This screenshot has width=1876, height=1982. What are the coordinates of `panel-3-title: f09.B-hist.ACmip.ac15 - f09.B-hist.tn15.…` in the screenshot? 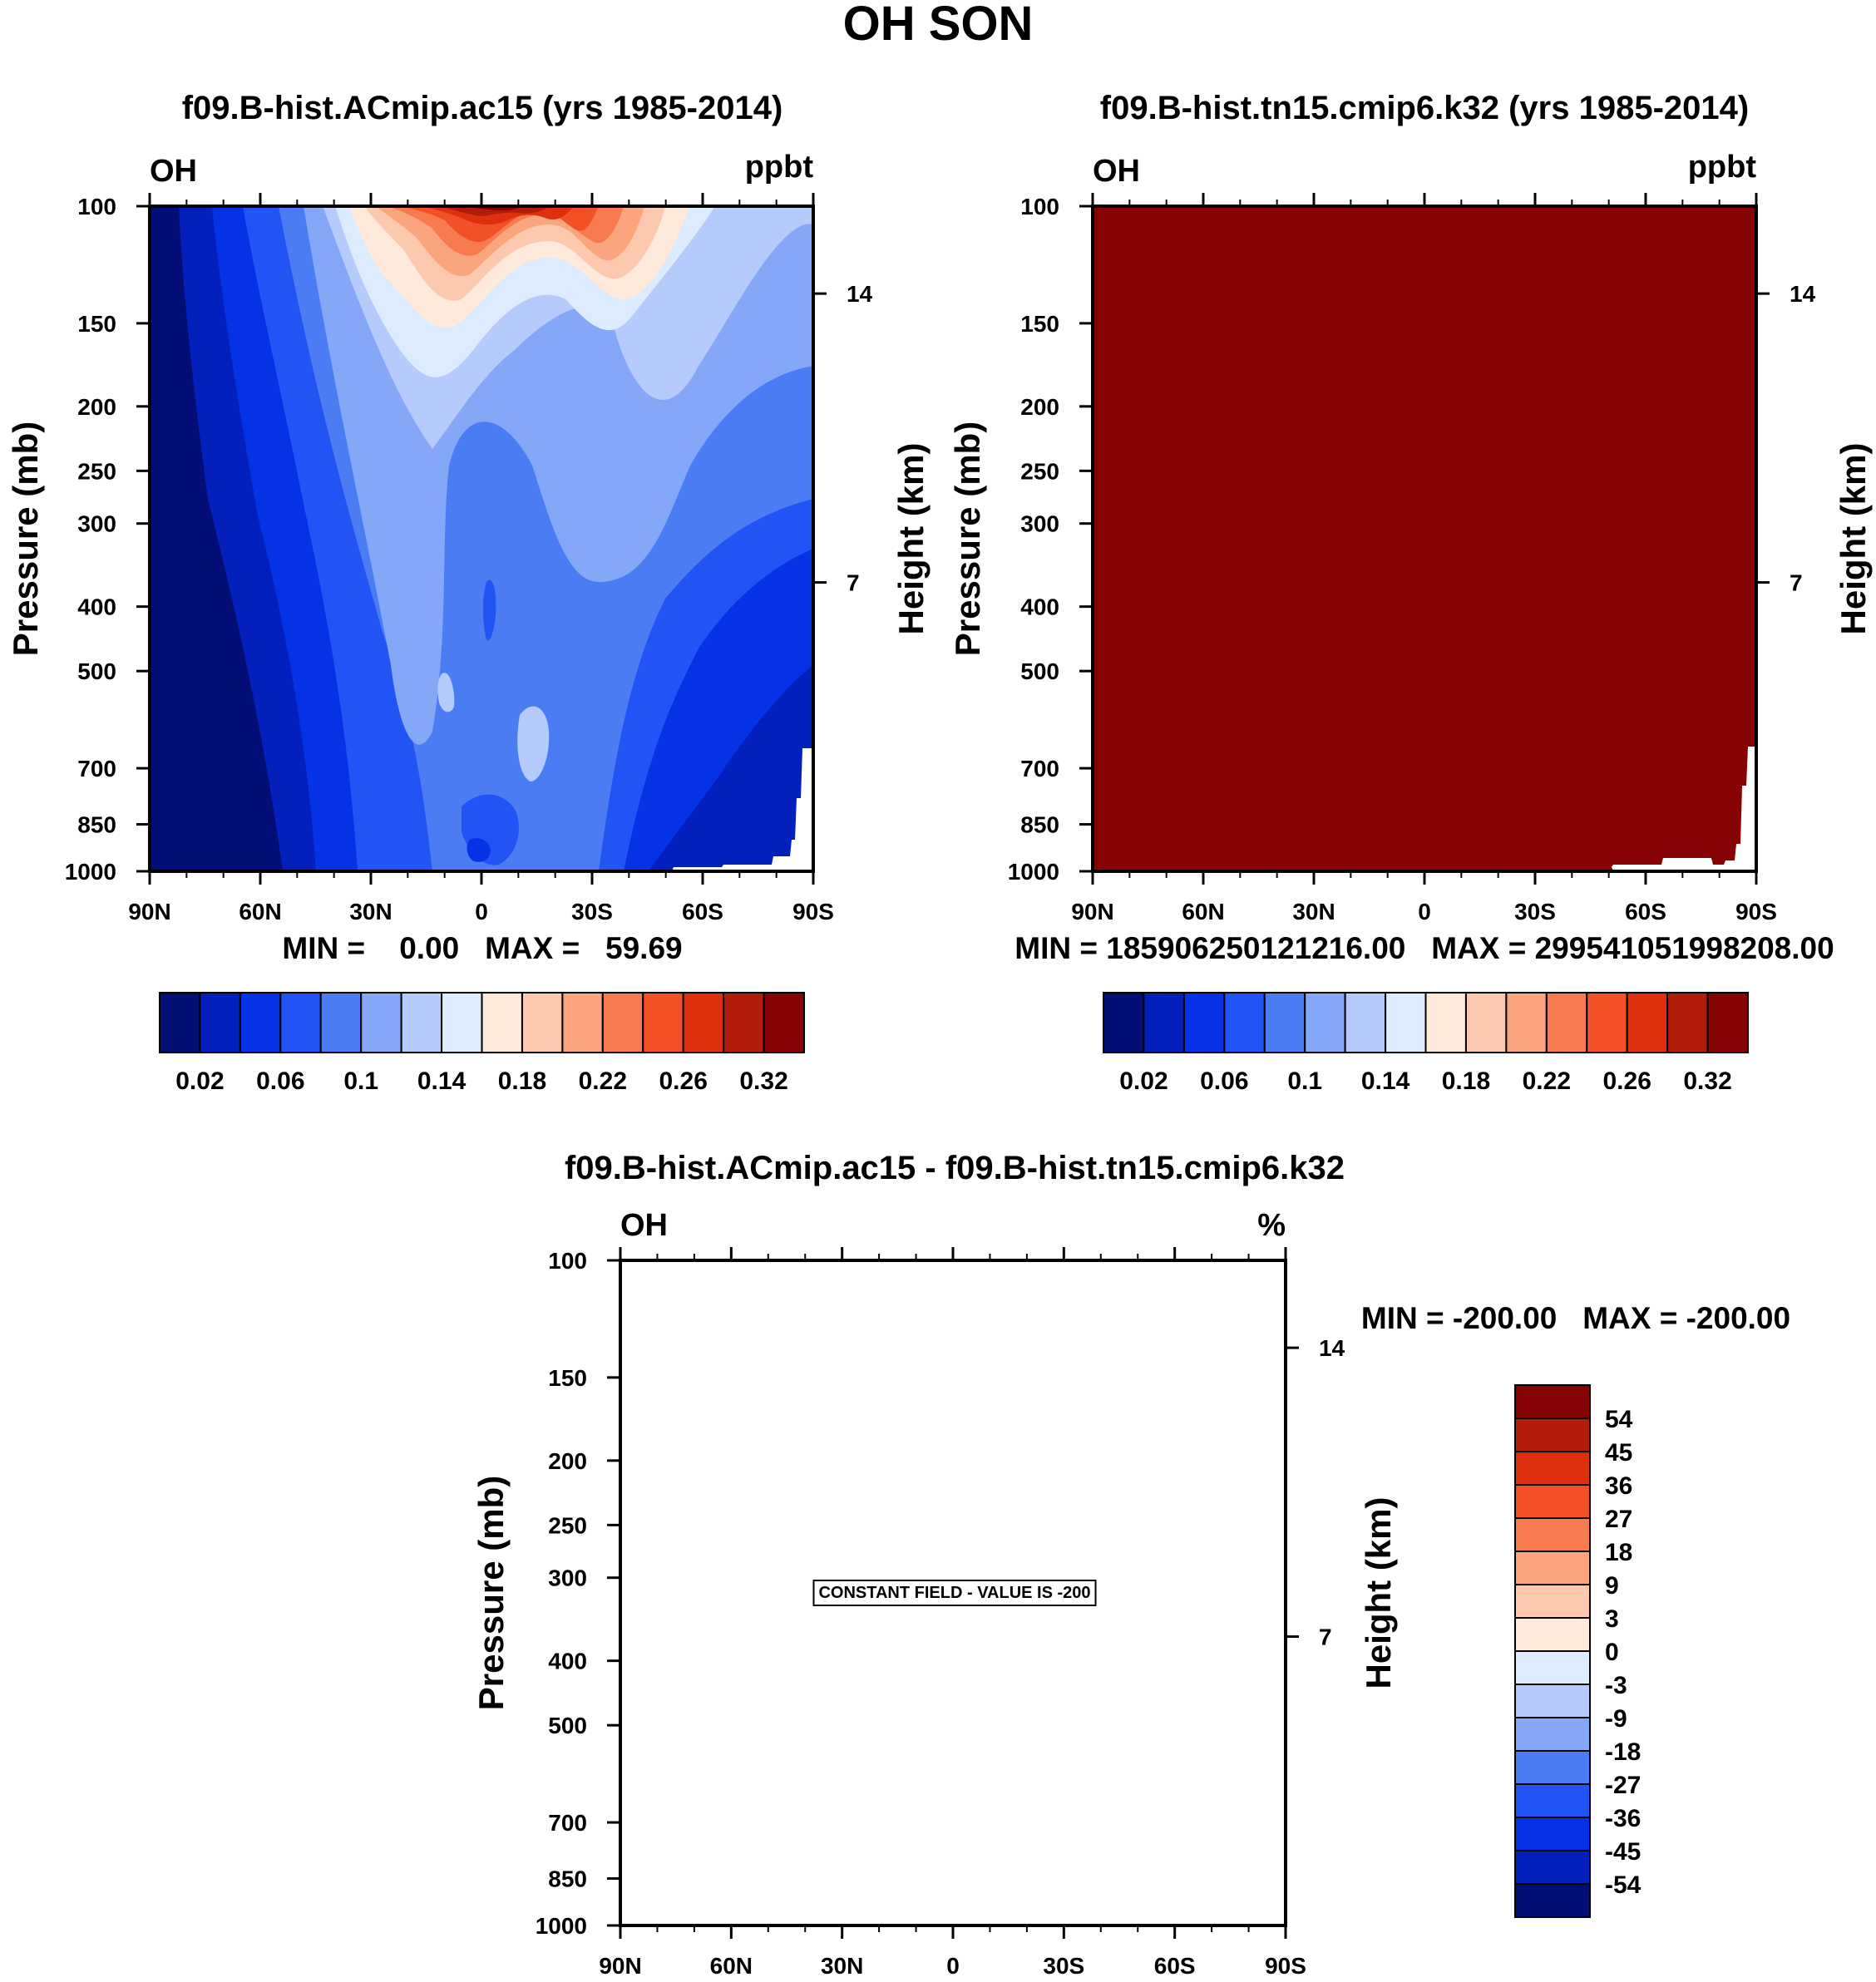 It's located at (955, 1168).